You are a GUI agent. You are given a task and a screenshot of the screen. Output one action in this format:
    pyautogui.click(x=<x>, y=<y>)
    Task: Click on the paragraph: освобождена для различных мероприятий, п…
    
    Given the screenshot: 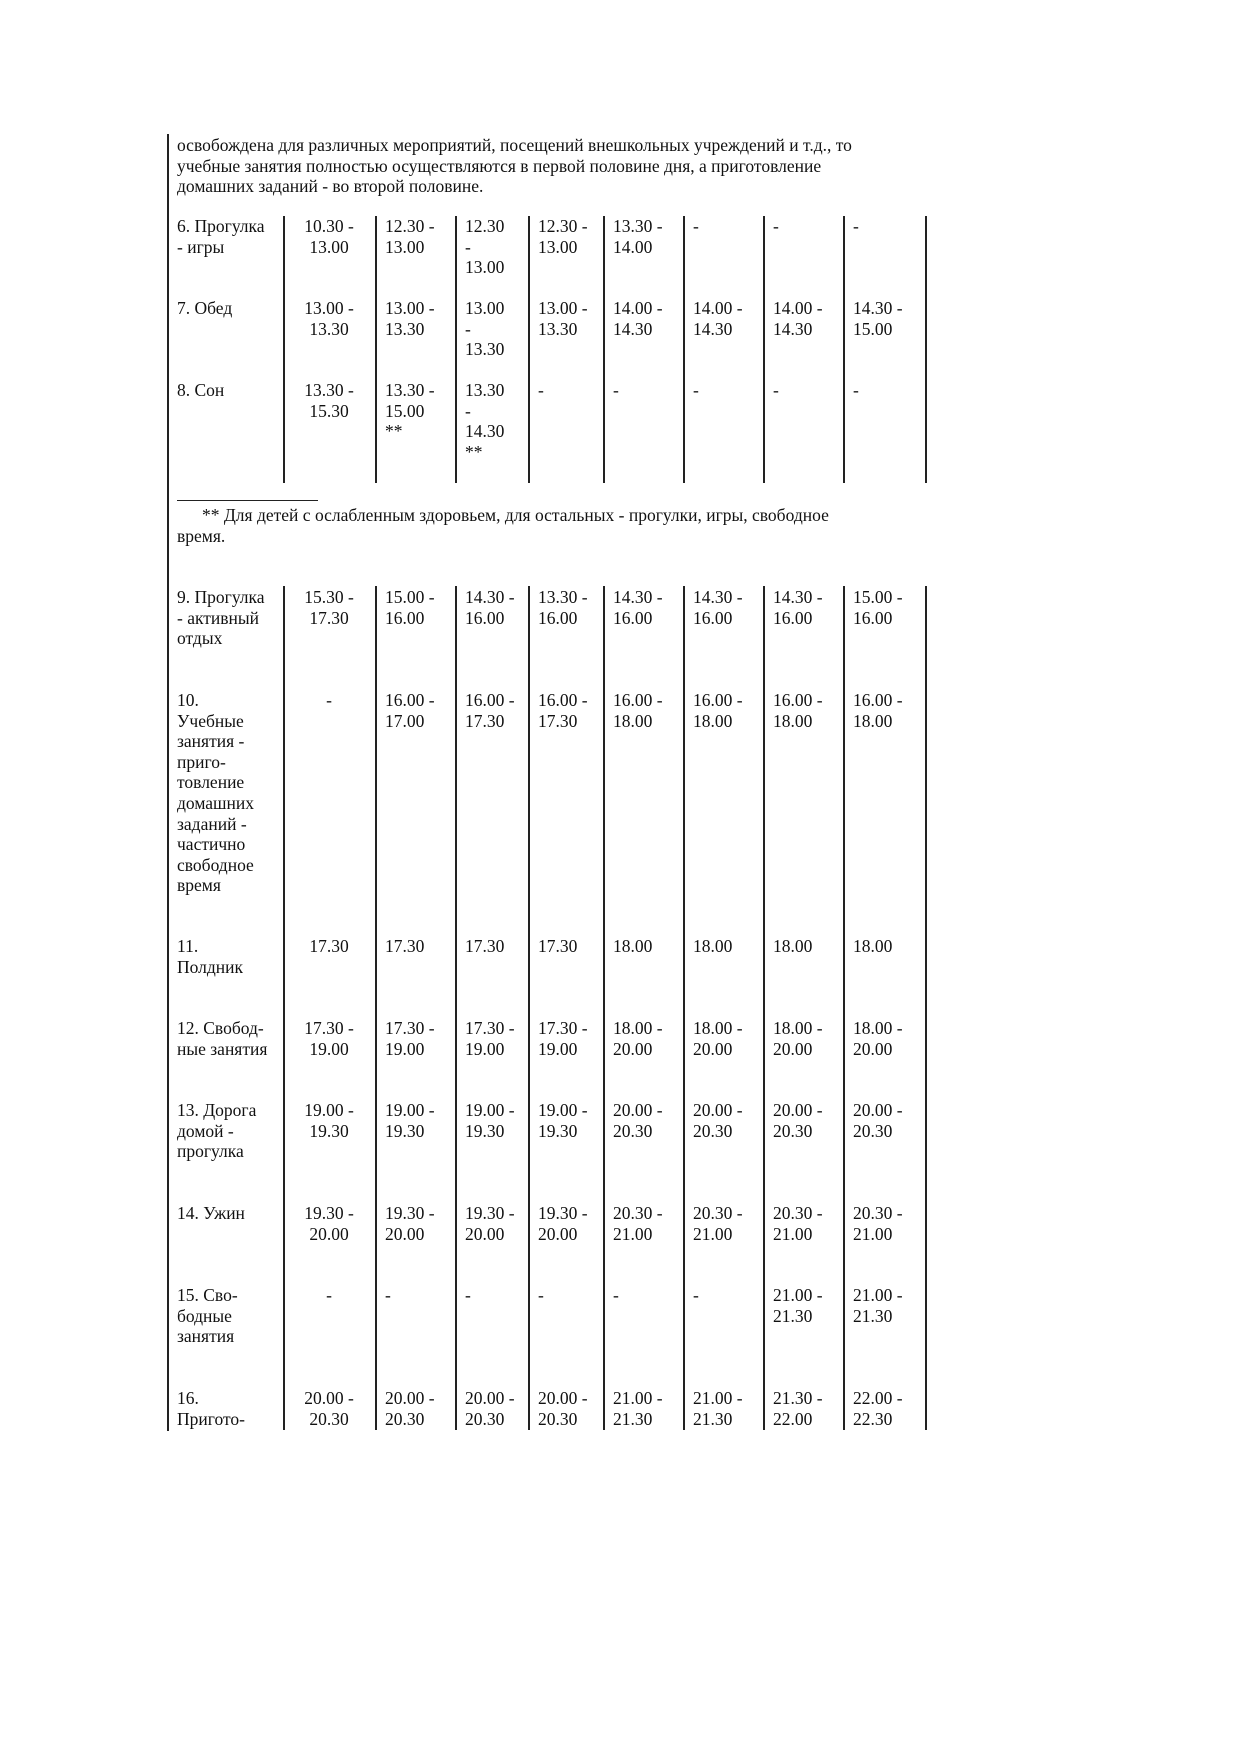 What is the action you would take?
    pyautogui.click(x=514, y=166)
    